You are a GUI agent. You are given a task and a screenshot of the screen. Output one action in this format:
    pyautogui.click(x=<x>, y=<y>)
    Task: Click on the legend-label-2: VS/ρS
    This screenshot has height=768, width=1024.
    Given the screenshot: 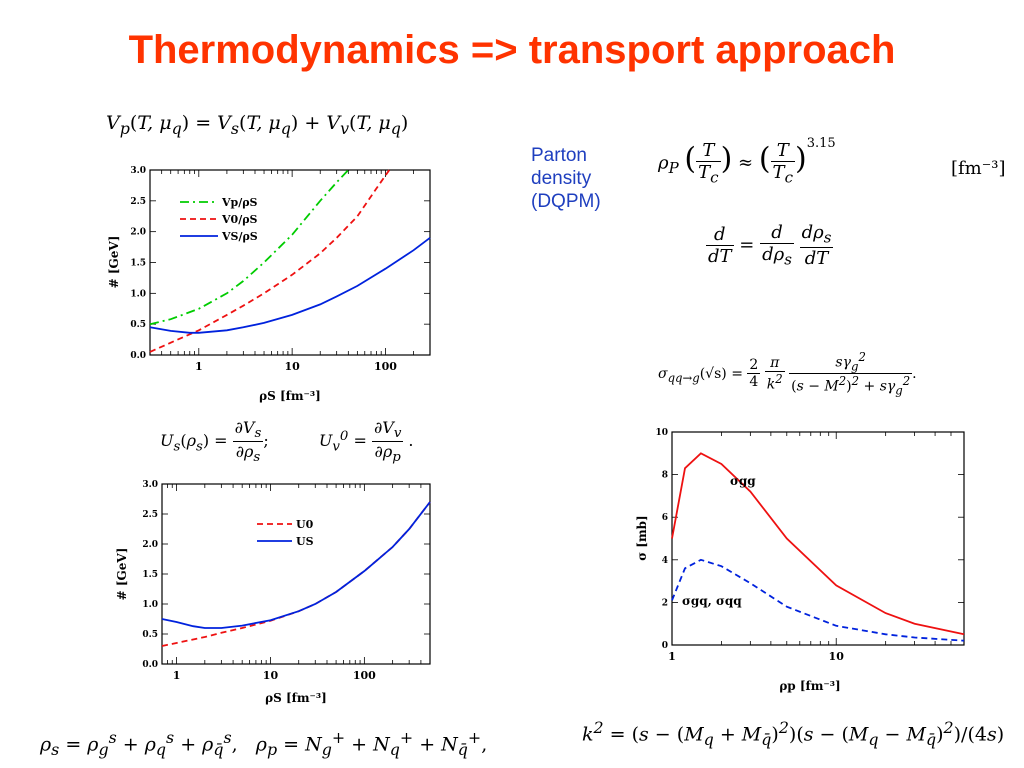 What is the action you would take?
    pyautogui.click(x=239, y=236)
    